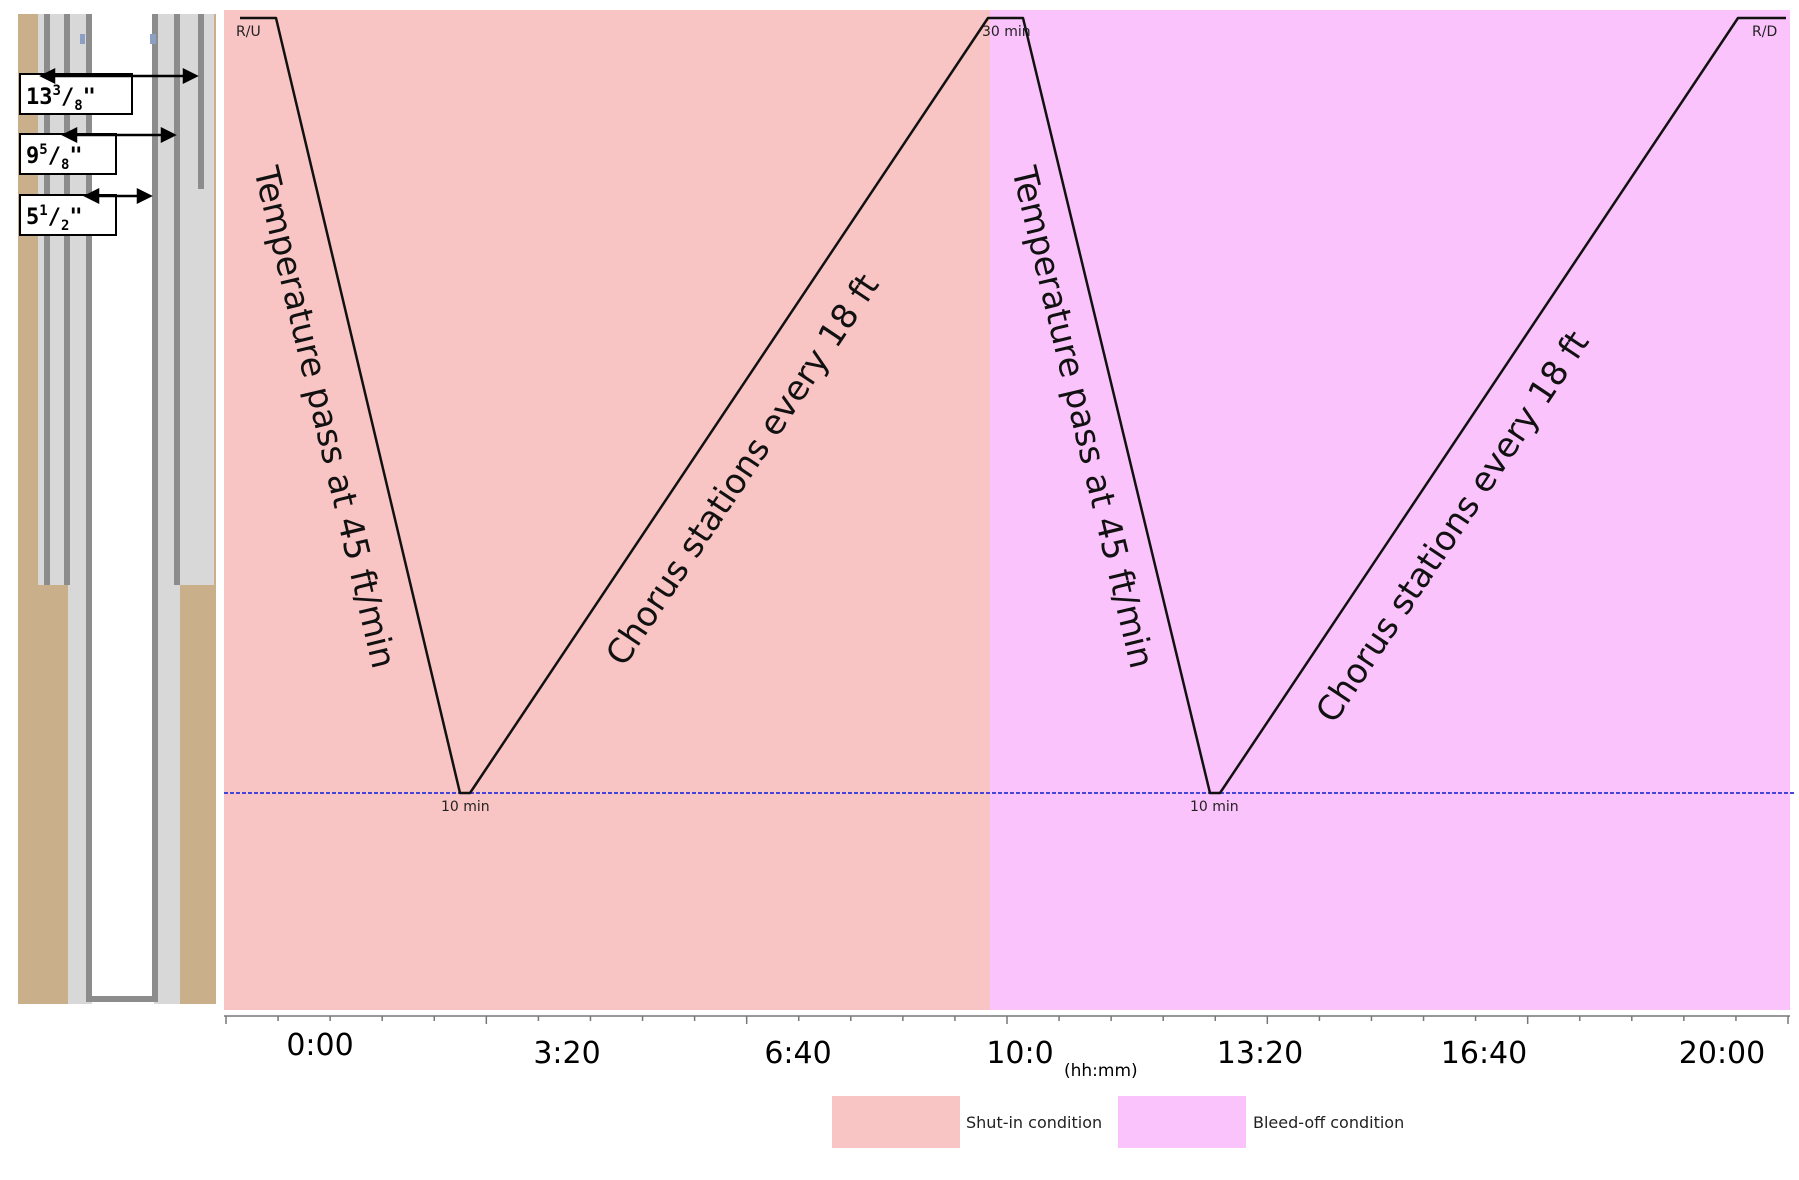 This screenshot has height=1180, width=1799. I want to click on tool-marker-right, so click(153, 39).